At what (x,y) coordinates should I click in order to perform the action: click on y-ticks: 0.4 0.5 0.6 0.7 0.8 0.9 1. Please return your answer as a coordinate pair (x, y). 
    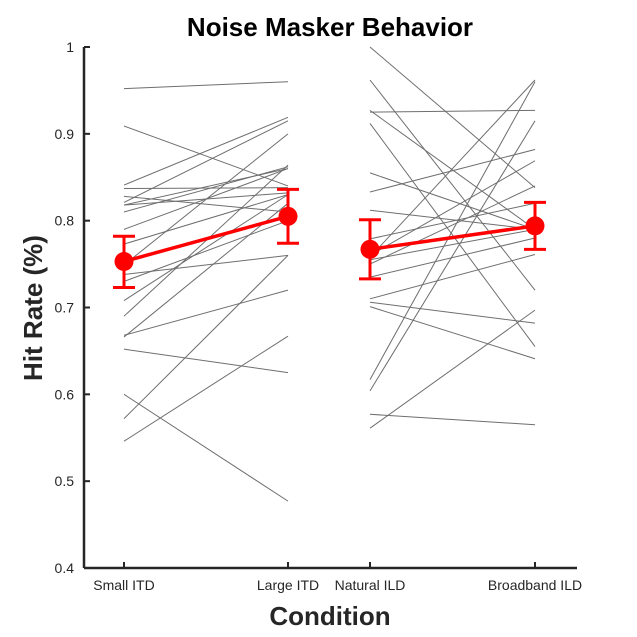
    Looking at the image, I should click on (72, 307).